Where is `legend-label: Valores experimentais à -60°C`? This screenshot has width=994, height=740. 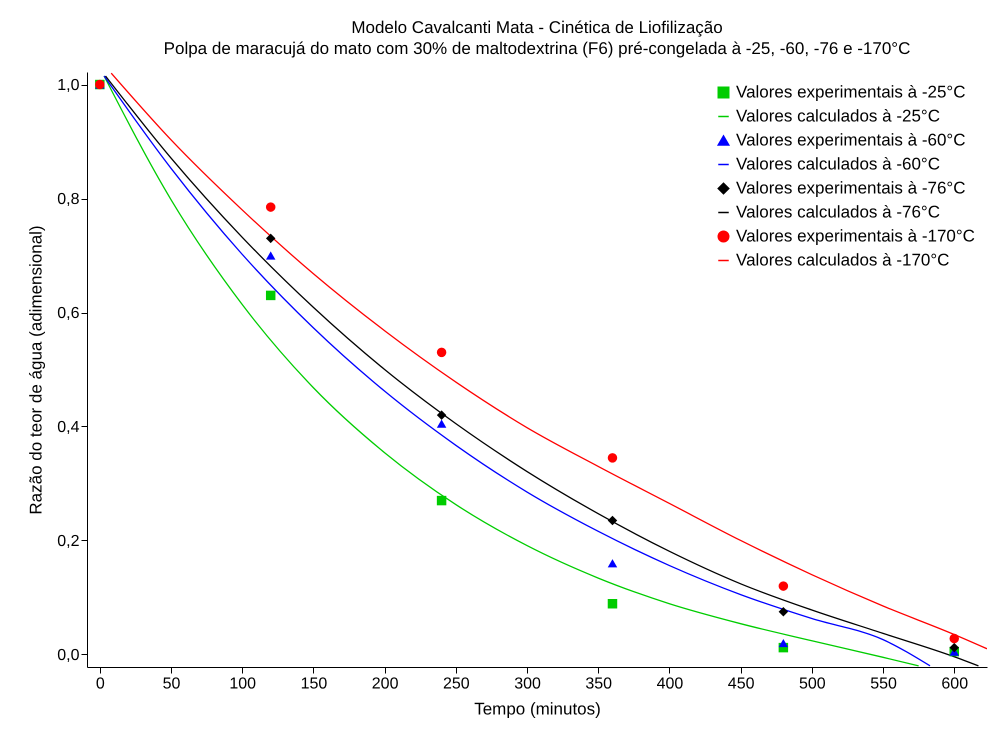
legend-label: Valores experimentais à -60°C is located at coordinates (851, 140).